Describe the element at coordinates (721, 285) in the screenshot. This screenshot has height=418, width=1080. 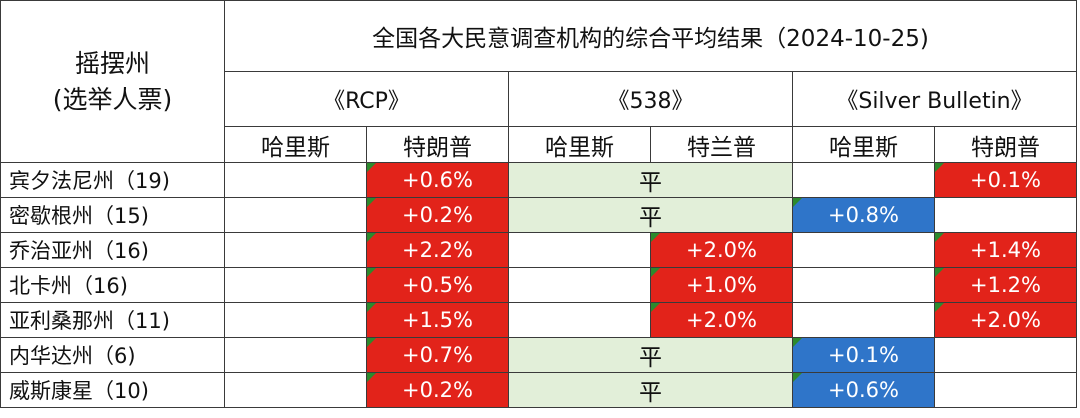
I see `538-trump-cell: +1.0%` at that location.